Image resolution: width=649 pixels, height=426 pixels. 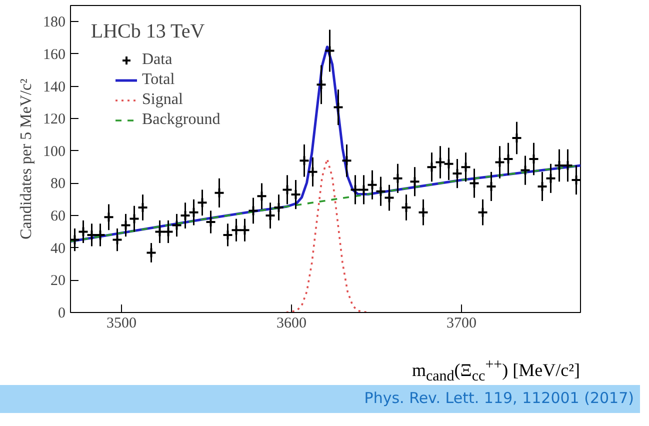 What do you see at coordinates (327, 235) in the screenshot?
I see `line-series` at bounding box center [327, 235].